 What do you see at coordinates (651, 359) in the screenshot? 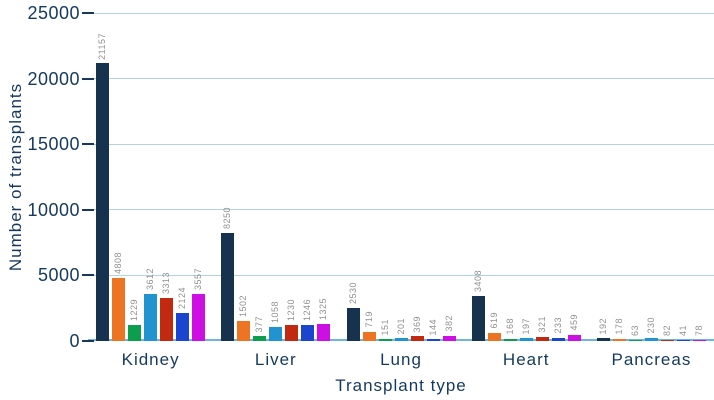
I see `x-category-label-pancreas: Pancreas` at bounding box center [651, 359].